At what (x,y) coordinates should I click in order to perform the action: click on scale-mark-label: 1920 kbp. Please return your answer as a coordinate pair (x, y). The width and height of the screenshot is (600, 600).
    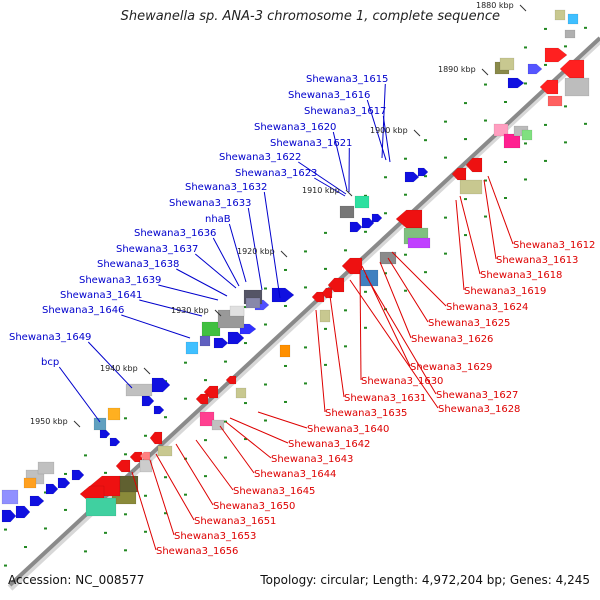
    Looking at the image, I should click on (256, 251).